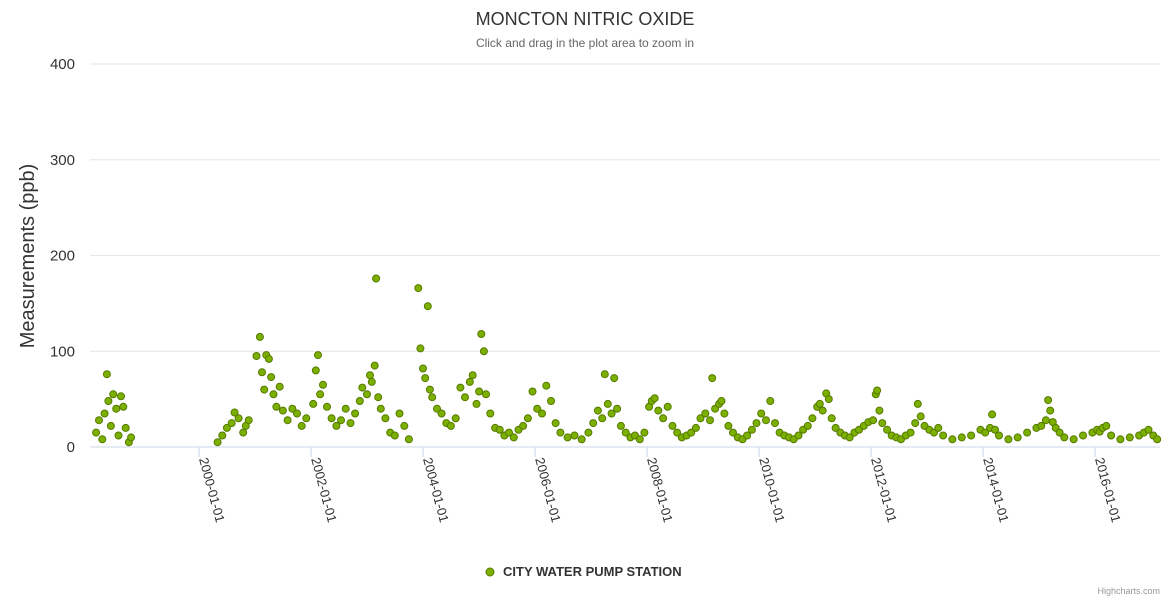  I want to click on legend: CITY WATER PUMP STATION, so click(583, 571).